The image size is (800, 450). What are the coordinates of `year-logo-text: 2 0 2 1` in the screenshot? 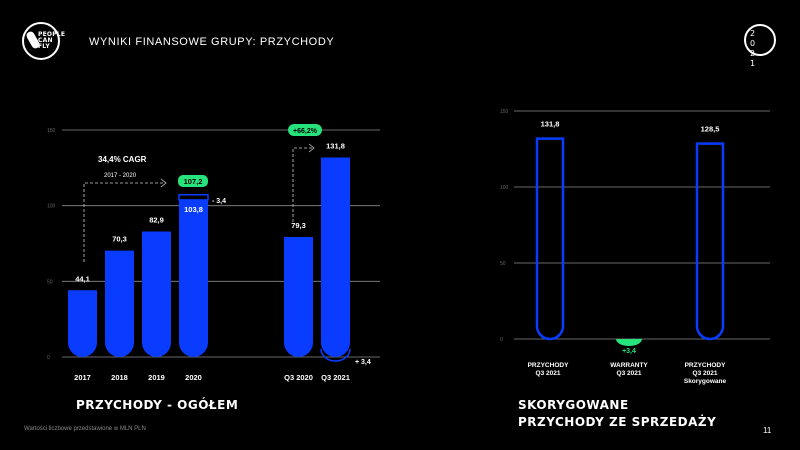 It's located at (755, 48).